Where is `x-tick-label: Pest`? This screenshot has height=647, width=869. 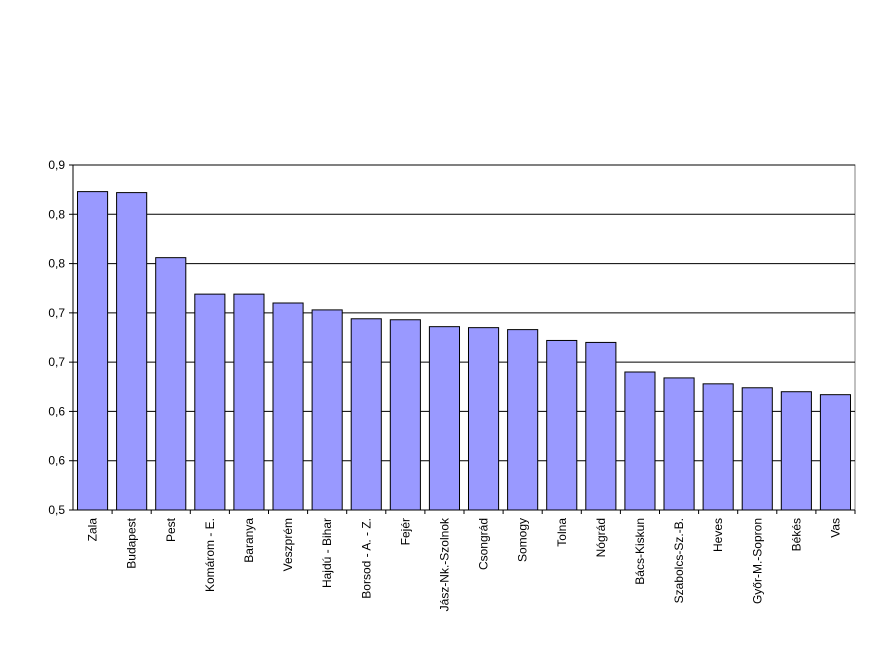
x-tick-label: Pest is located at coordinates (171, 529).